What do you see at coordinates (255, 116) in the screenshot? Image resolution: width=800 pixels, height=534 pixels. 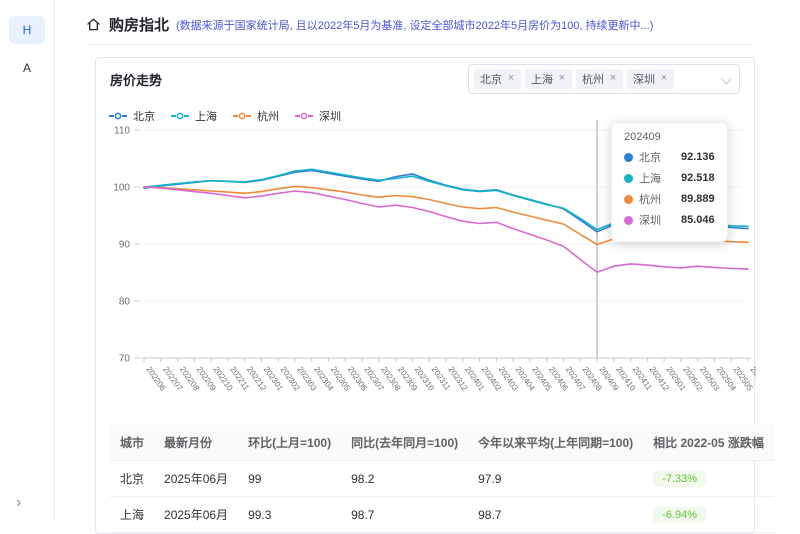 I see `legend-item: 杭州` at bounding box center [255, 116].